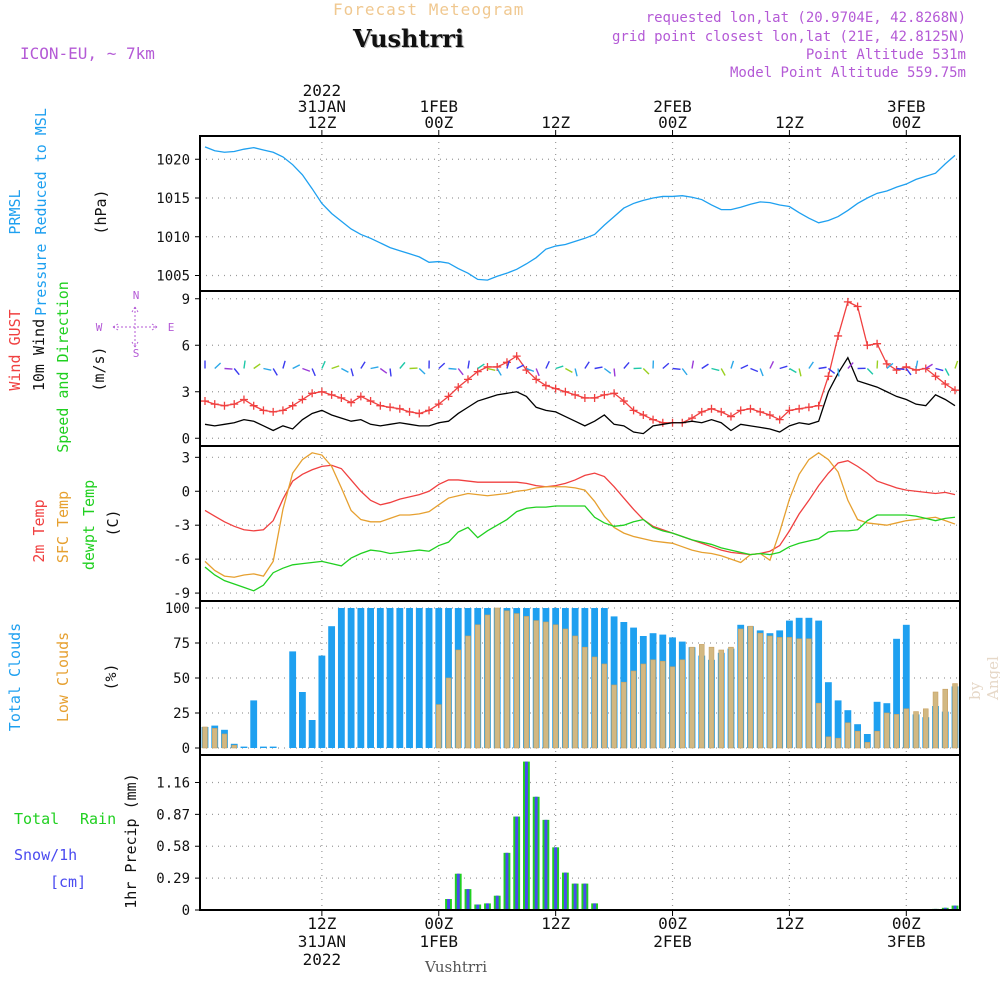 This screenshot has width=1000, height=1000. I want to click on chart-subtitle: Forecast Meteogram, so click(429, 9).